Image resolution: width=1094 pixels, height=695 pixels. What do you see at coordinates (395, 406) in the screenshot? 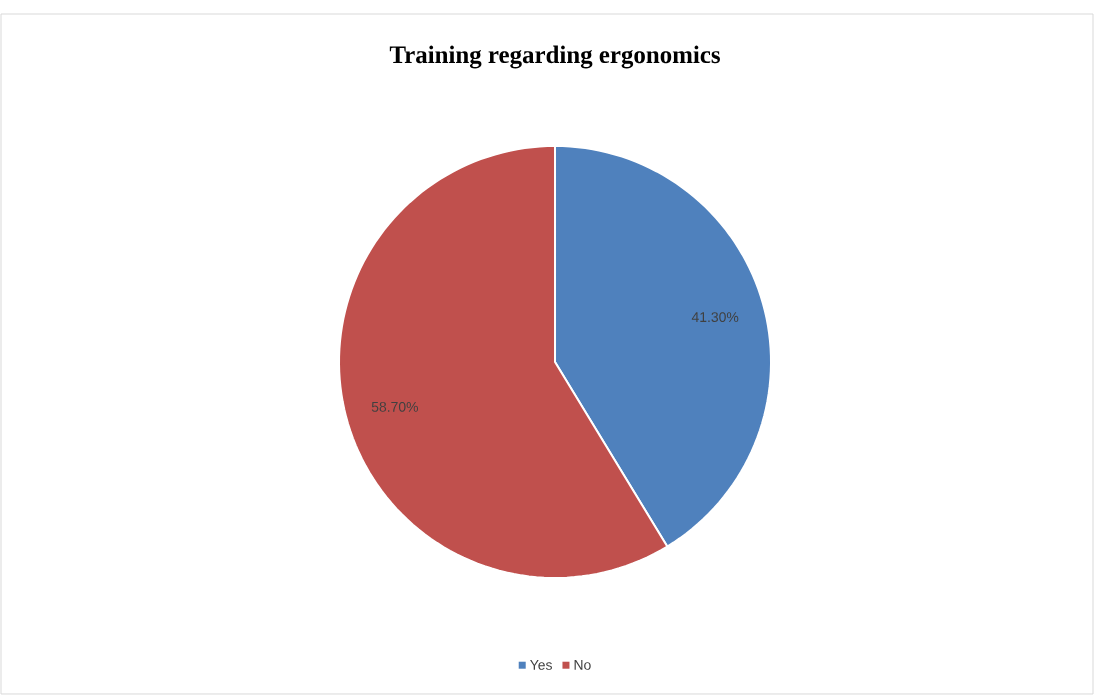
I see `data-label: 58.70%` at bounding box center [395, 406].